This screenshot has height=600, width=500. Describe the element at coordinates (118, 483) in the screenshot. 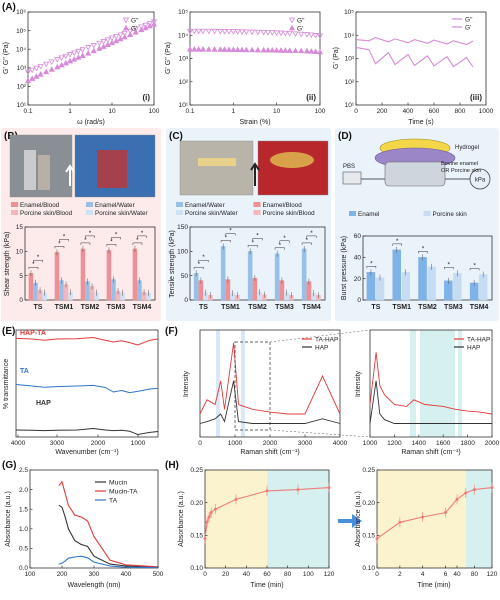

I see `legend-label: Mucin` at that location.